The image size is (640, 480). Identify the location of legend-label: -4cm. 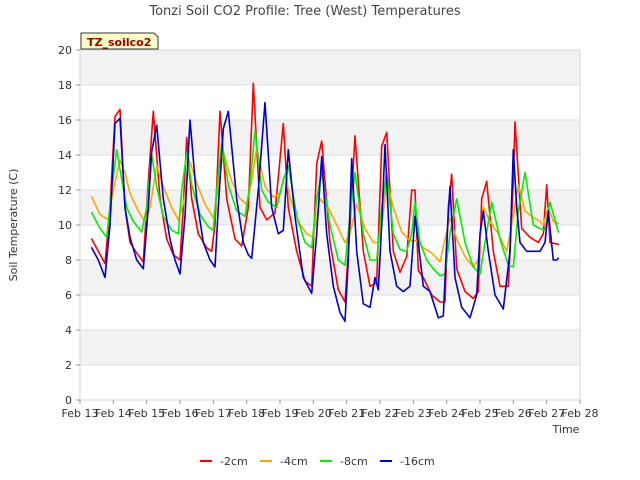
(294, 461).